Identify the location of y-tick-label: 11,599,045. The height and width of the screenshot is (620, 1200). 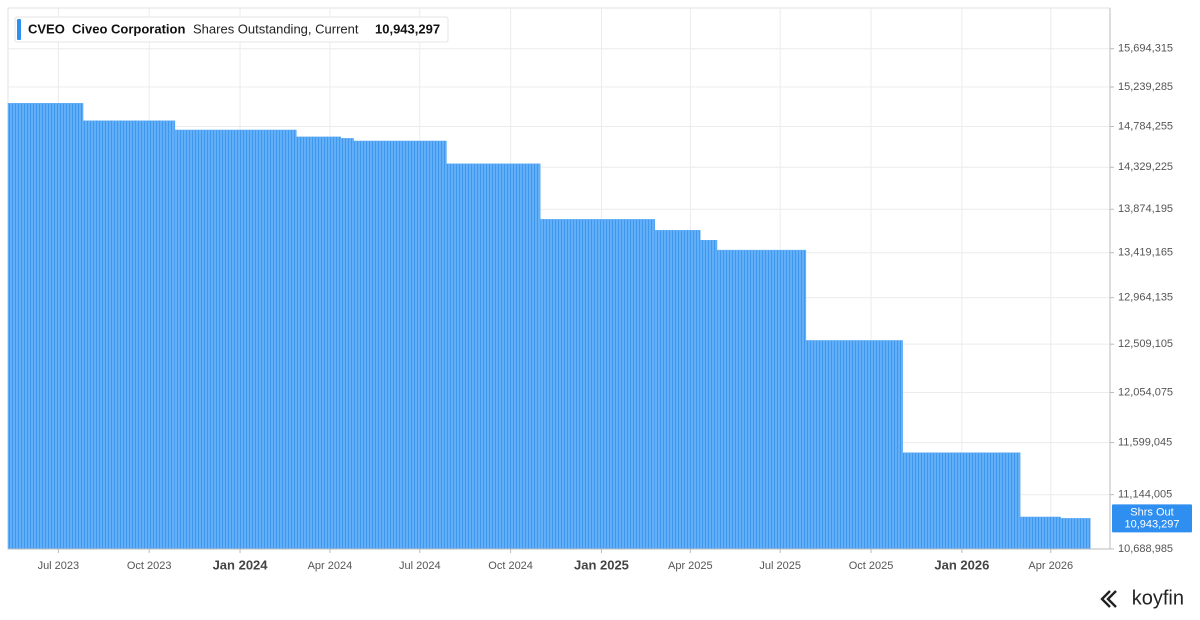
(1145, 442).